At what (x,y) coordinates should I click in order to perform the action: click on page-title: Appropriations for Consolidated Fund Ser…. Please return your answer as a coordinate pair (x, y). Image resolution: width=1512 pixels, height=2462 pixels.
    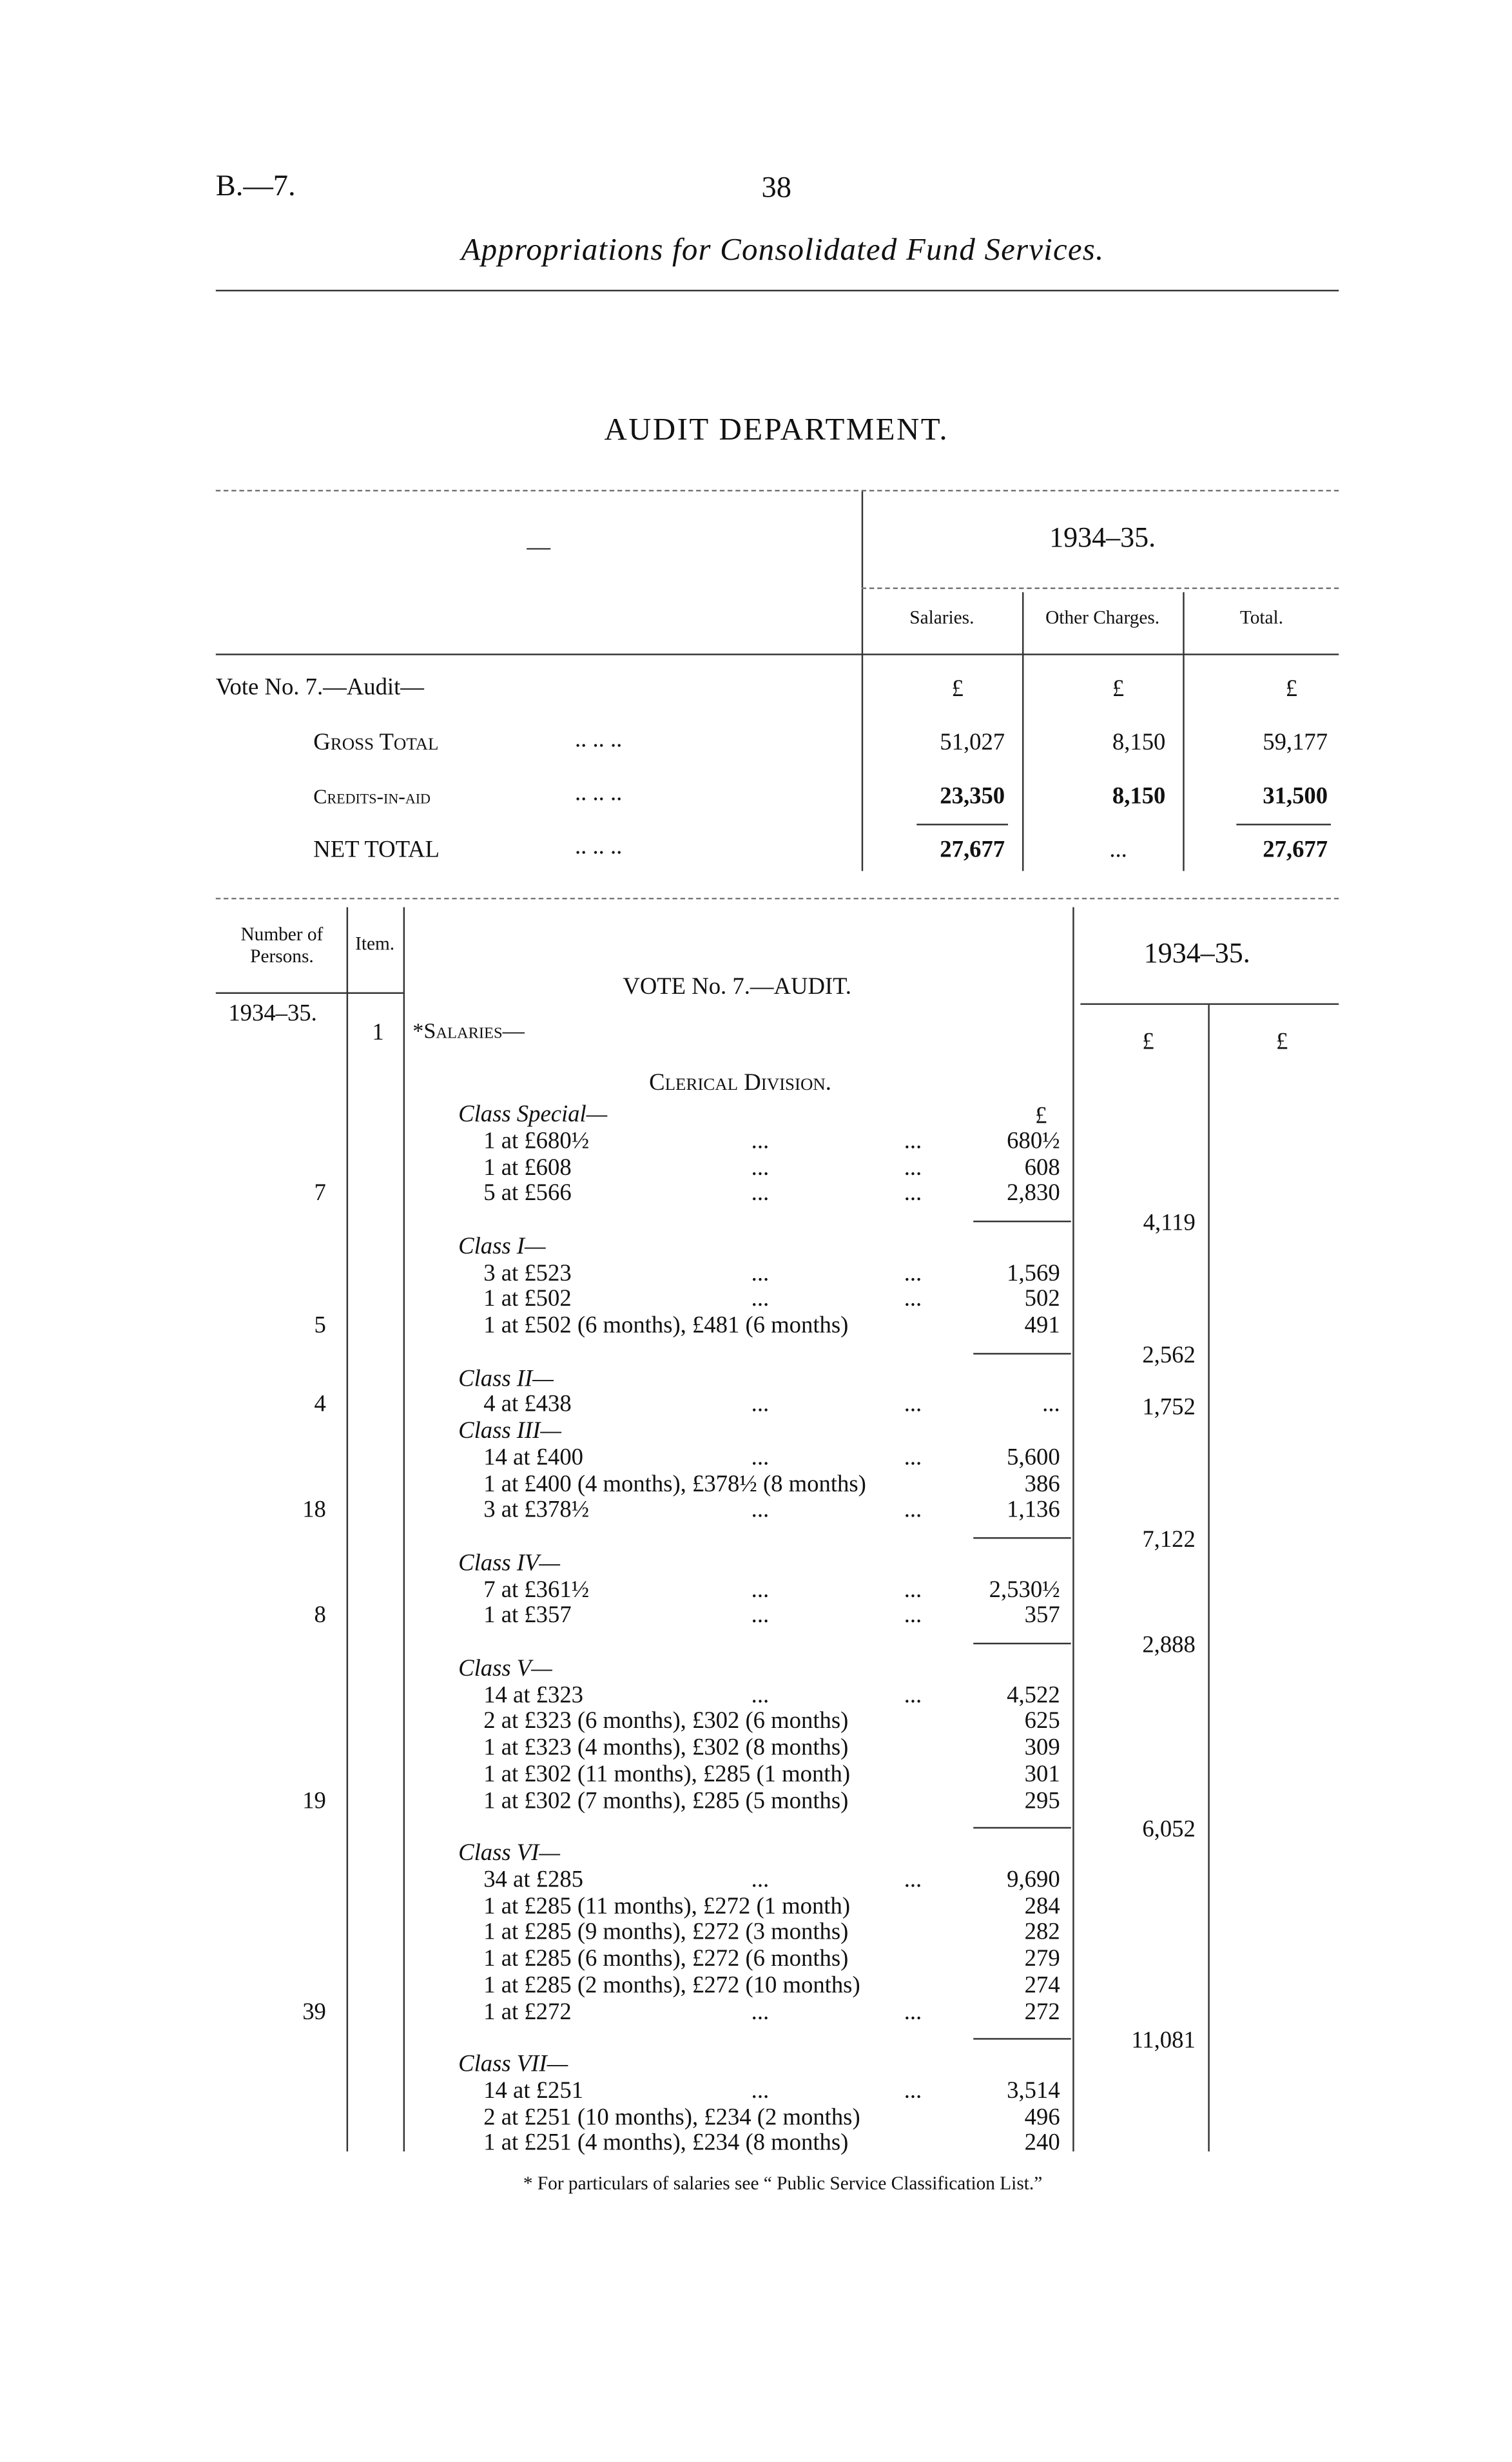
    Looking at the image, I should click on (783, 251).